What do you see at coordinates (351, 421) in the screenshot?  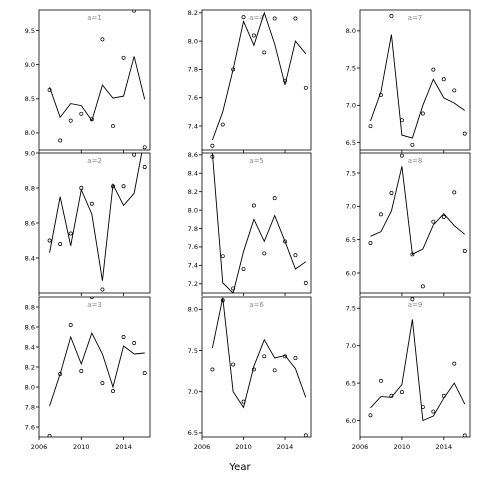 I see `y-tick-label: 6.0` at bounding box center [351, 421].